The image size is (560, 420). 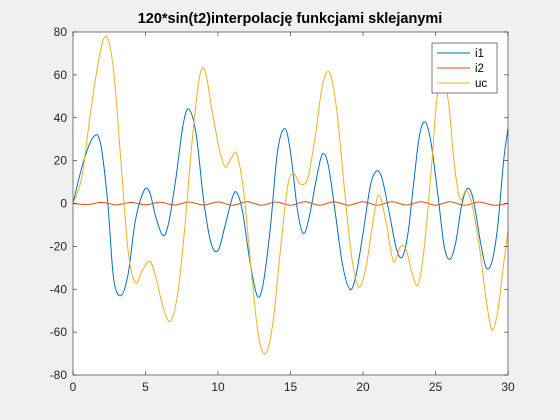 I want to click on legend-label-i2: i2, so click(x=479, y=69).